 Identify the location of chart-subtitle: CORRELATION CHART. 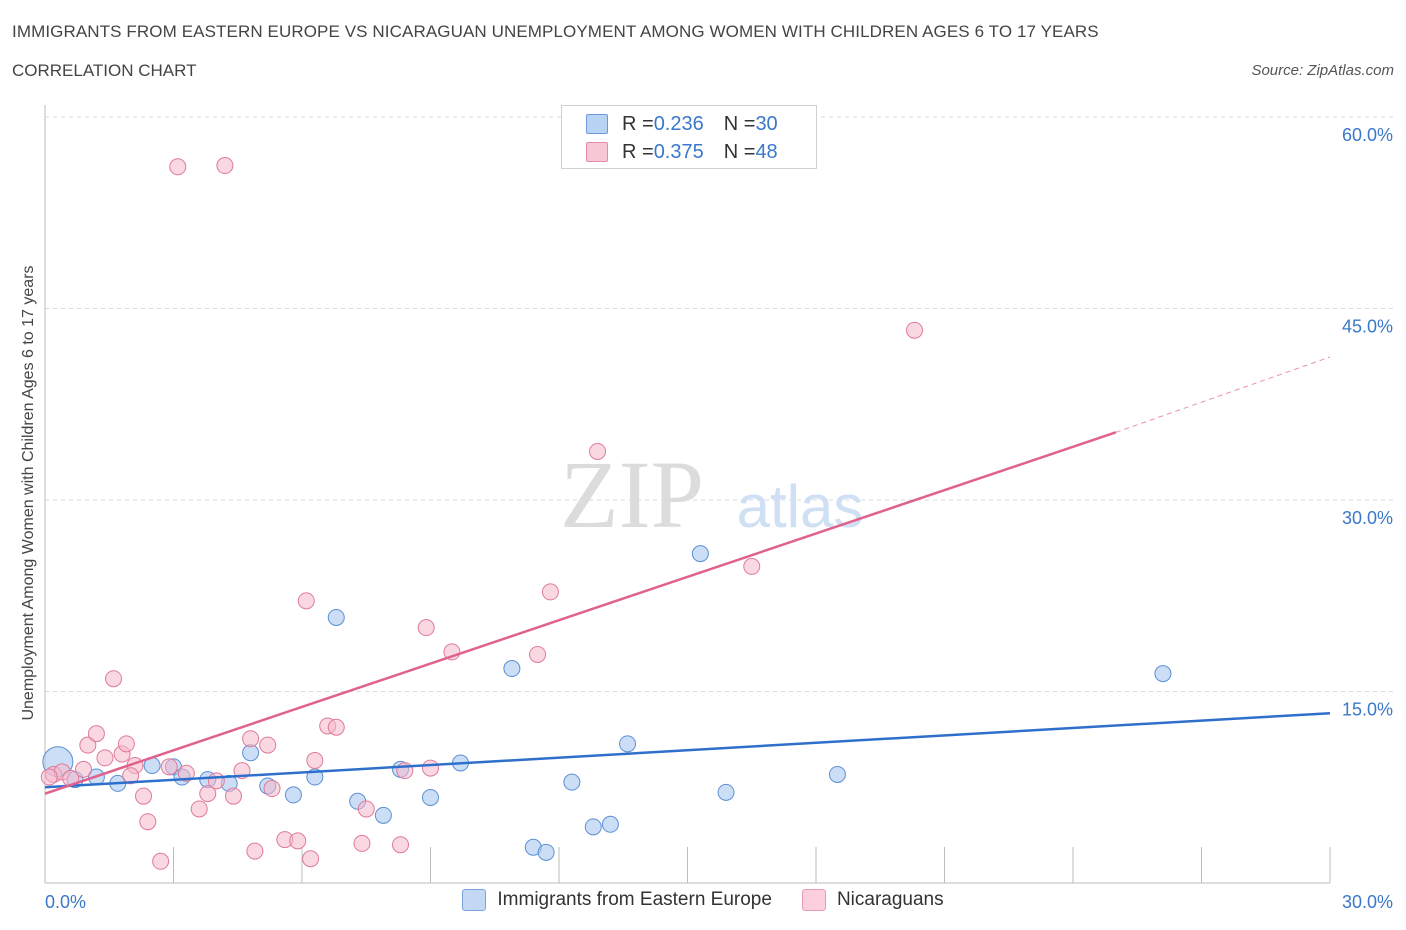
(104, 70).